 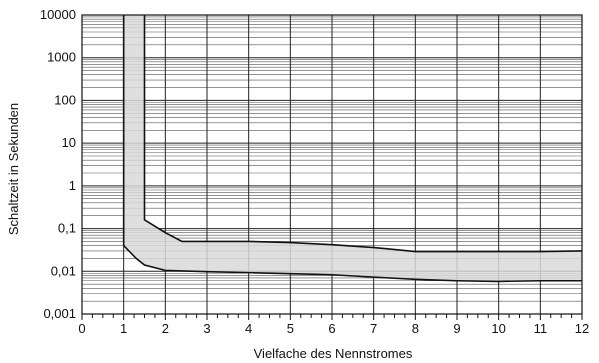 I want to click on x-tick-label: 6, so click(x=331, y=328).